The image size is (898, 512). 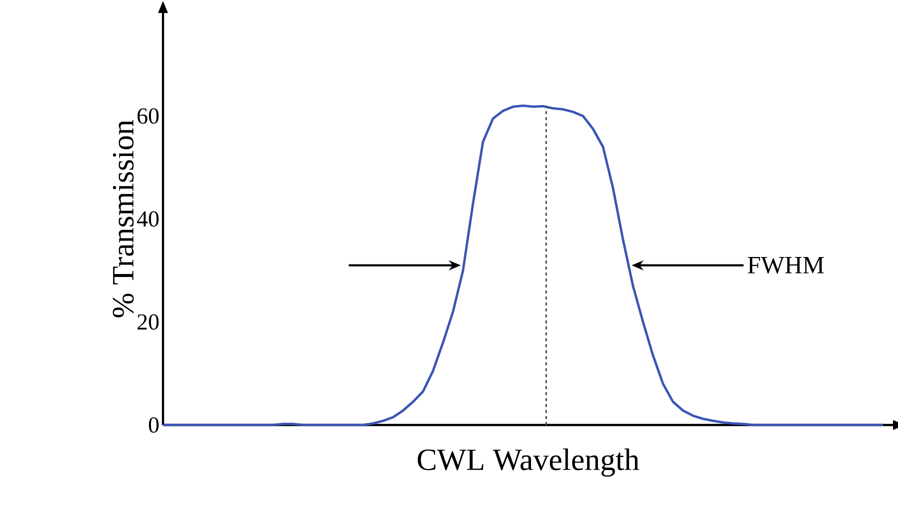 What do you see at coordinates (786, 265) in the screenshot?
I see `annotation: FWHM` at bounding box center [786, 265].